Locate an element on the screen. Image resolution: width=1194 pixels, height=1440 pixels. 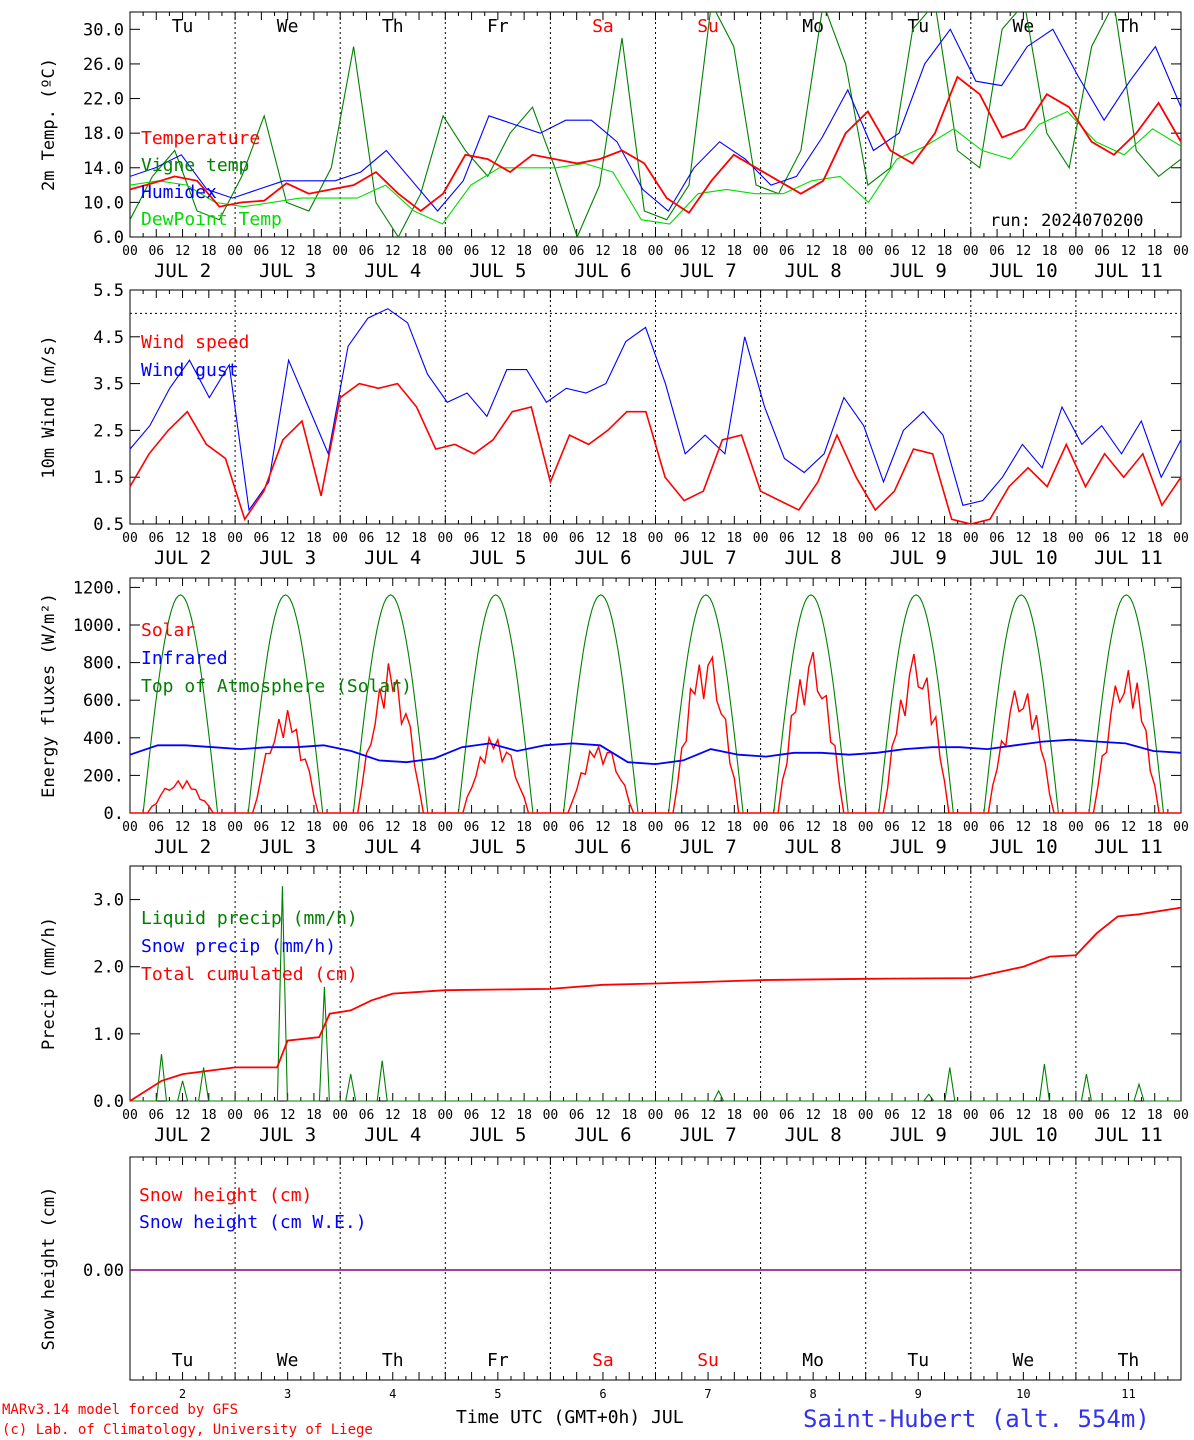
y-axis-label: 2m Temp. (ºC) is located at coordinates (49, 124).